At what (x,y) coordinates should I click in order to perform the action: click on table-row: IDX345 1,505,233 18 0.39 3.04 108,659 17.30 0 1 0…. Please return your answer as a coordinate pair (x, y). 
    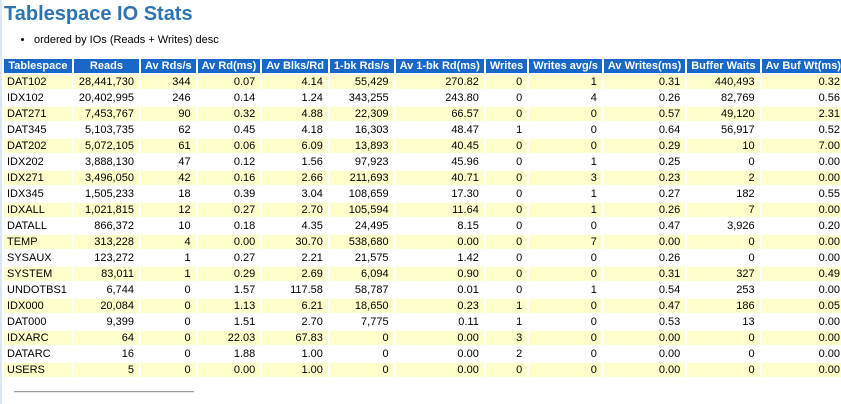
    Looking at the image, I should click on (422, 194).